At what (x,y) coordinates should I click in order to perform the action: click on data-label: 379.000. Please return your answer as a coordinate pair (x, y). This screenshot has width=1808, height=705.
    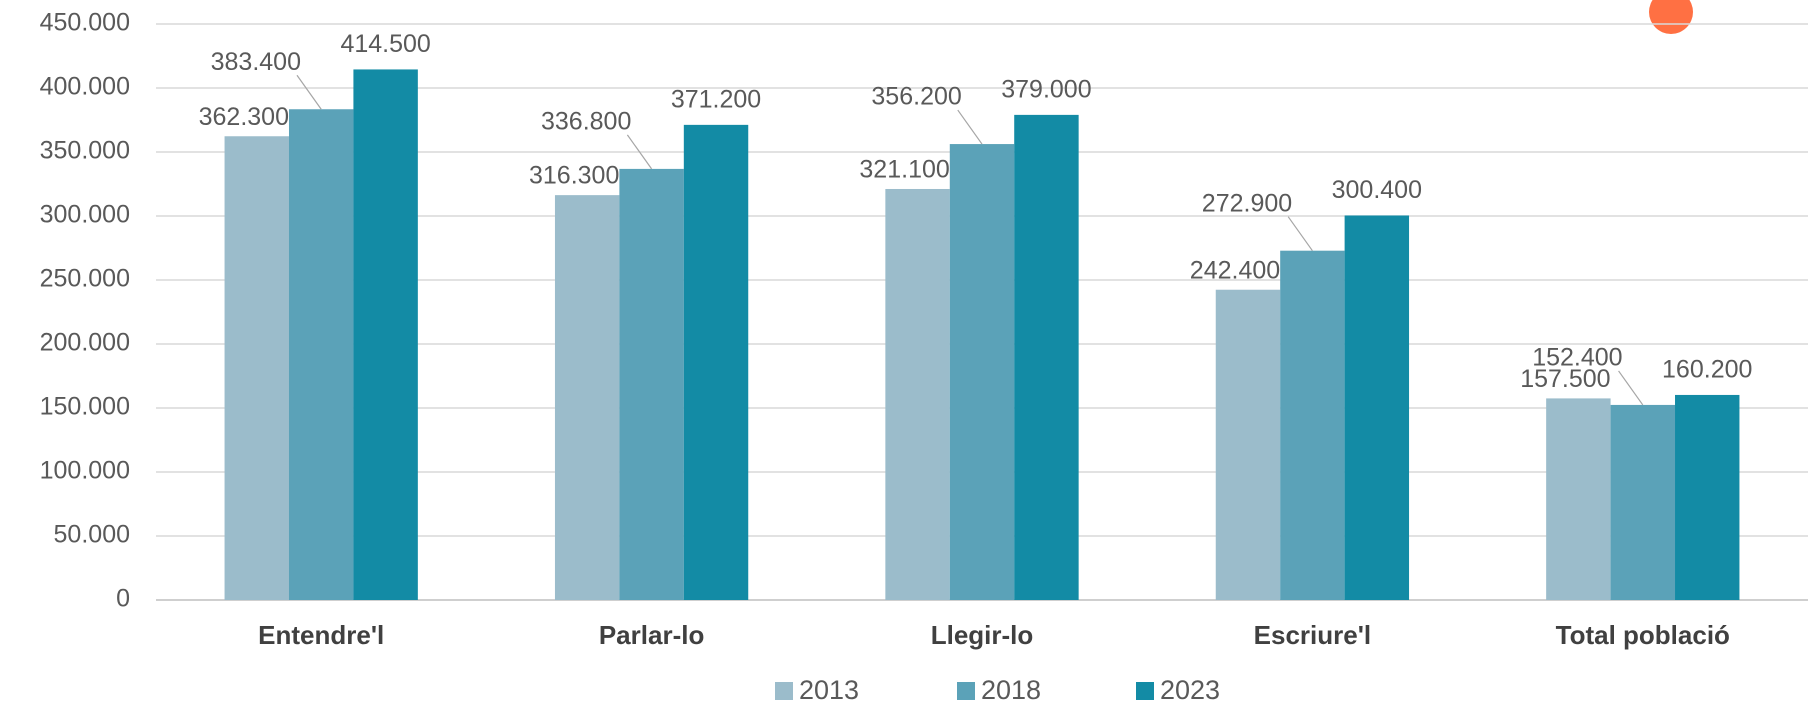
    Looking at the image, I should click on (1046, 89).